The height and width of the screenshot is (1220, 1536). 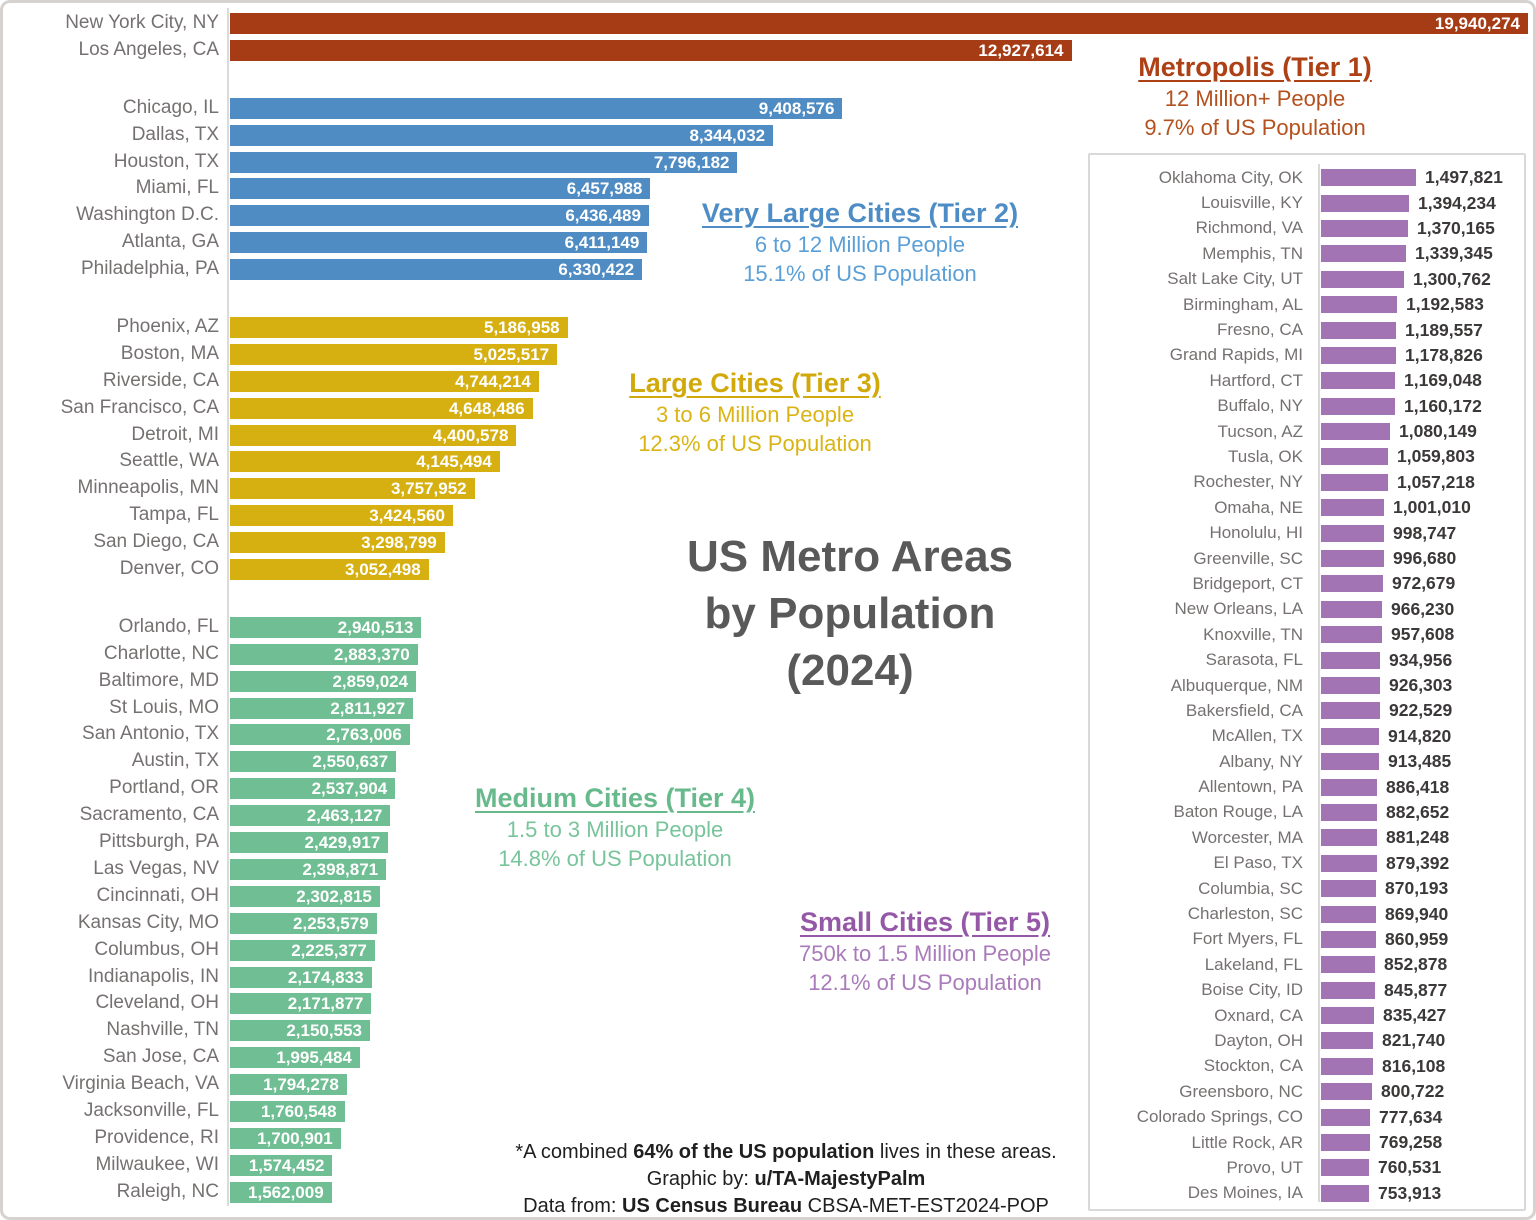 What do you see at coordinates (320, 735) in the screenshot?
I see `population-bar: 2,763,006` at bounding box center [320, 735].